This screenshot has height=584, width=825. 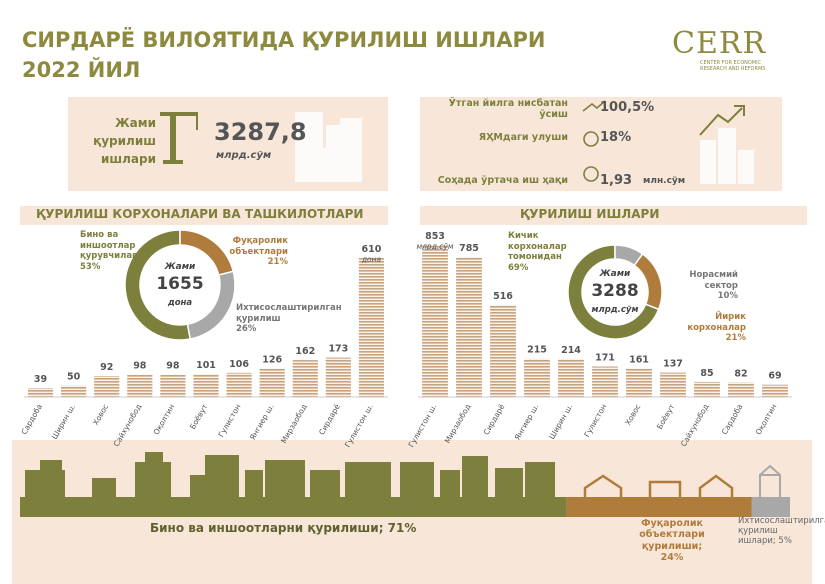 I want to click on value-label: 173, so click(x=338, y=349).